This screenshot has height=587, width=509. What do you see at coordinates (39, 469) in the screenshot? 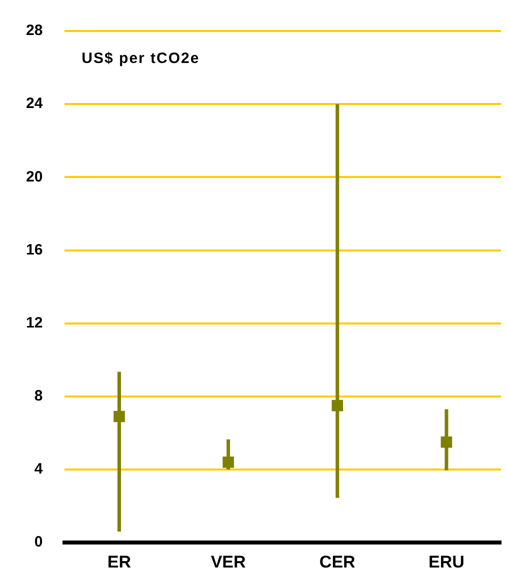
I see `y-tick-label: 4` at bounding box center [39, 469].